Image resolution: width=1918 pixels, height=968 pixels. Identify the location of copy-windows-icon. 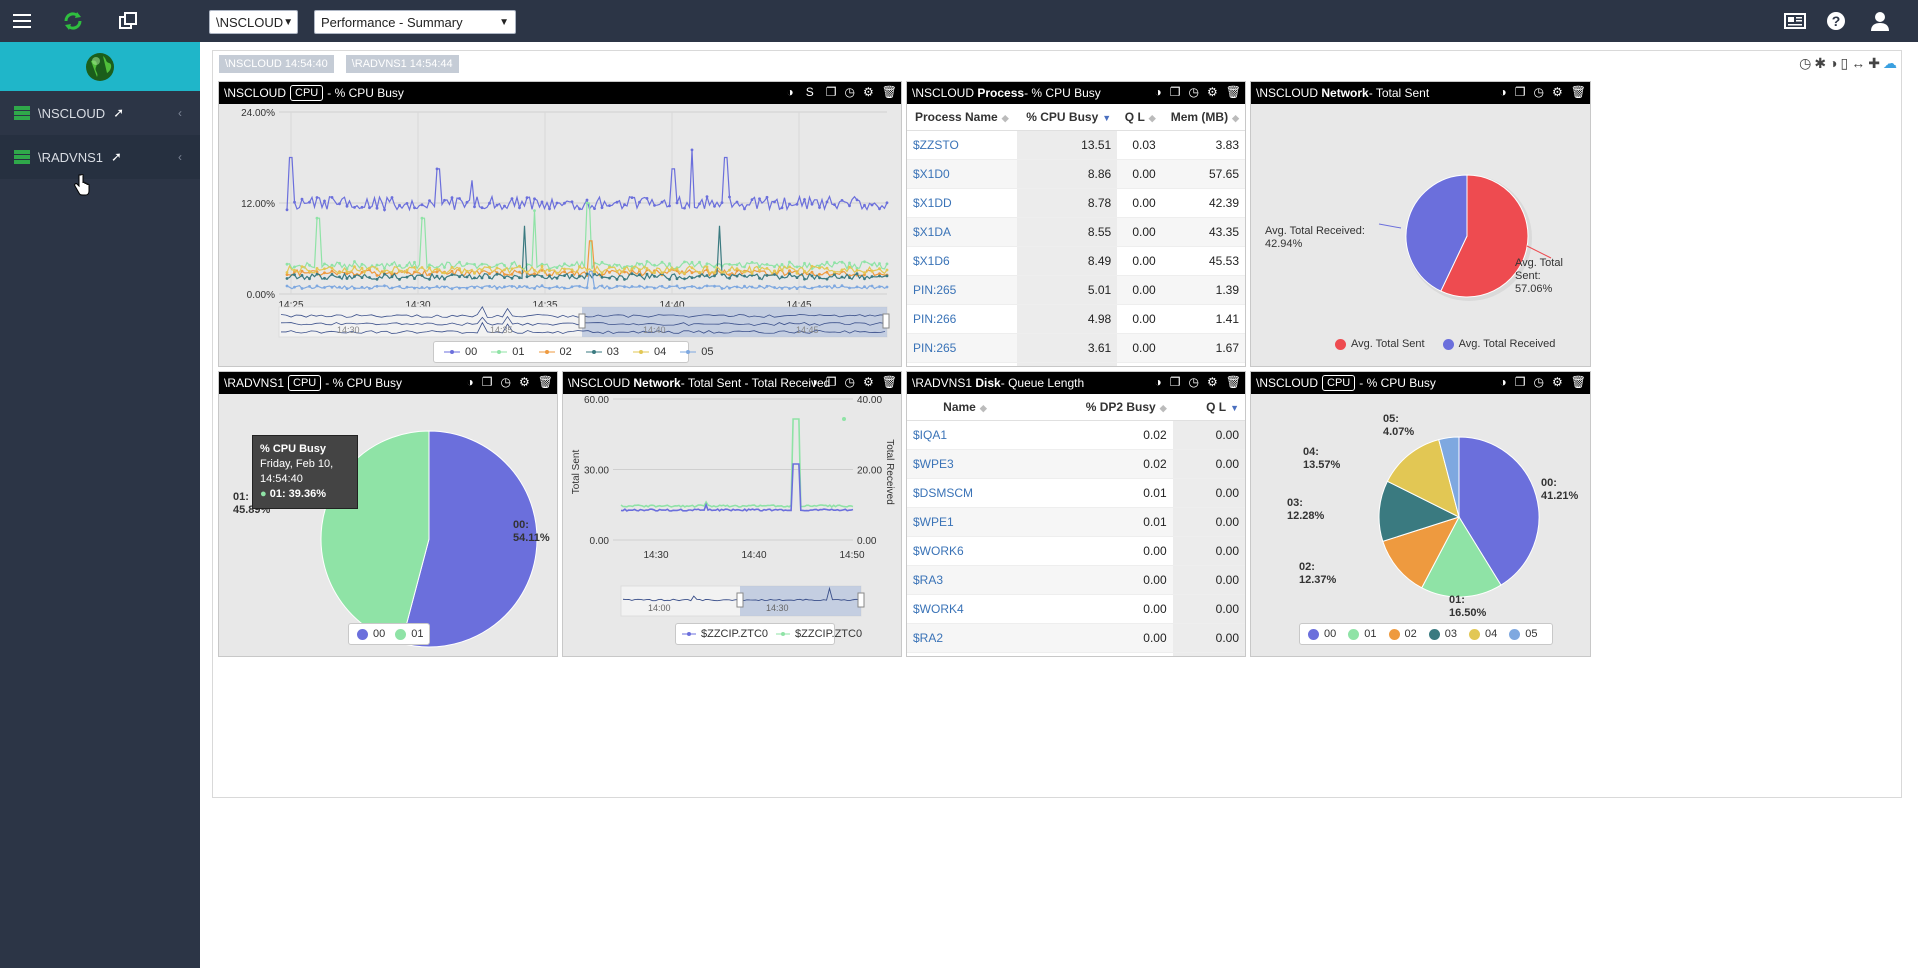
(128, 21).